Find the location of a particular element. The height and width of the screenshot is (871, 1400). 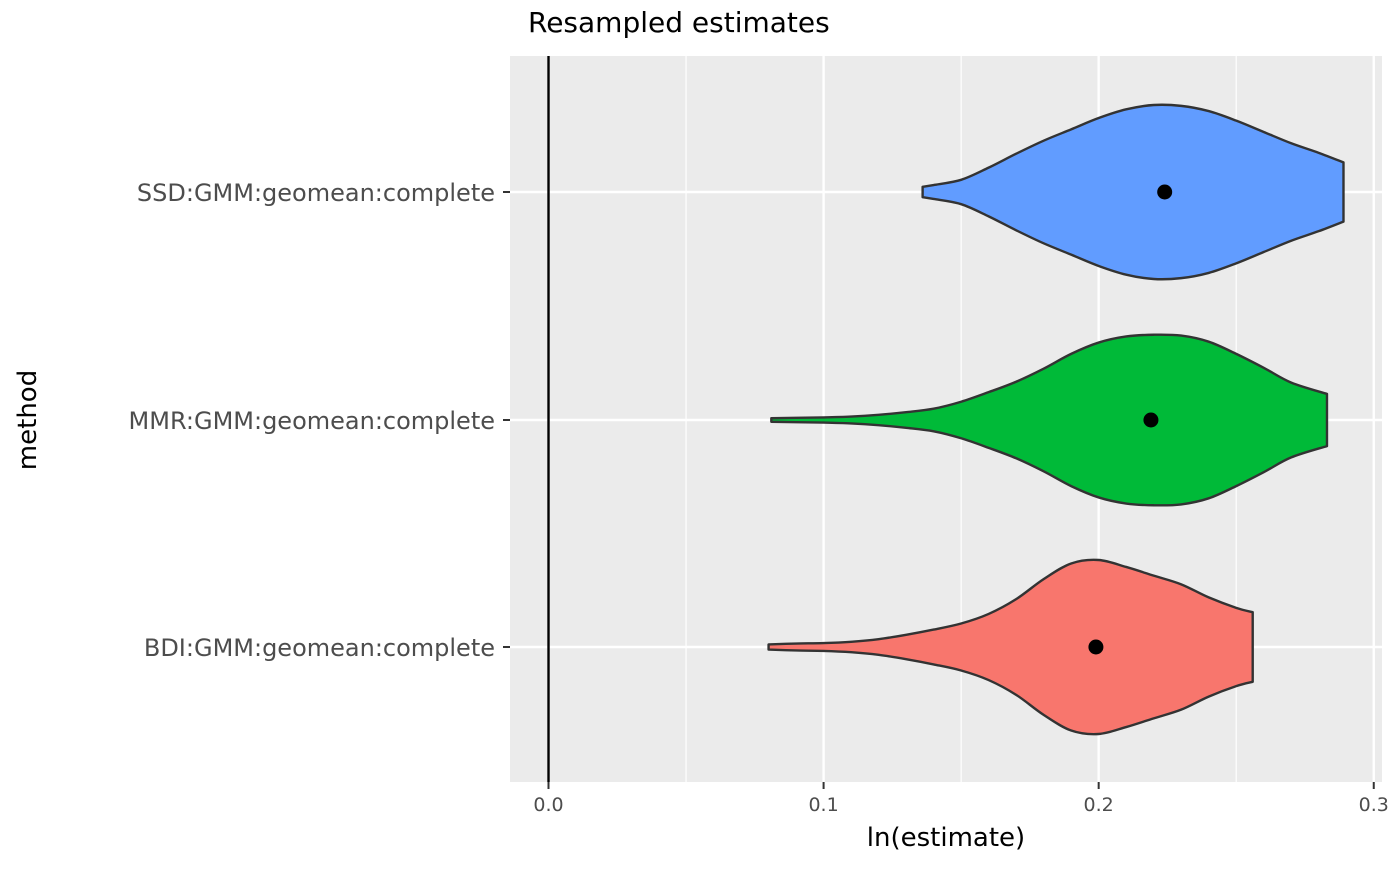

chart-title: Resampled estimates is located at coordinates (679, 22).